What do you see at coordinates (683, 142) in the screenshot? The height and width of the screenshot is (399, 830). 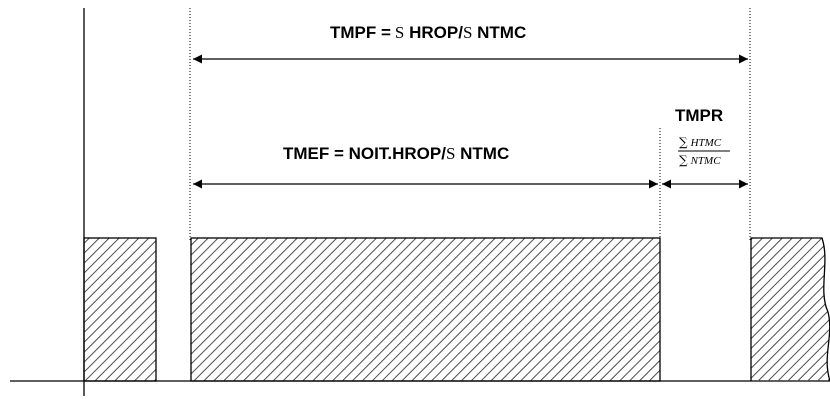 I see `sum-symbol-numerator: ∑` at bounding box center [683, 142].